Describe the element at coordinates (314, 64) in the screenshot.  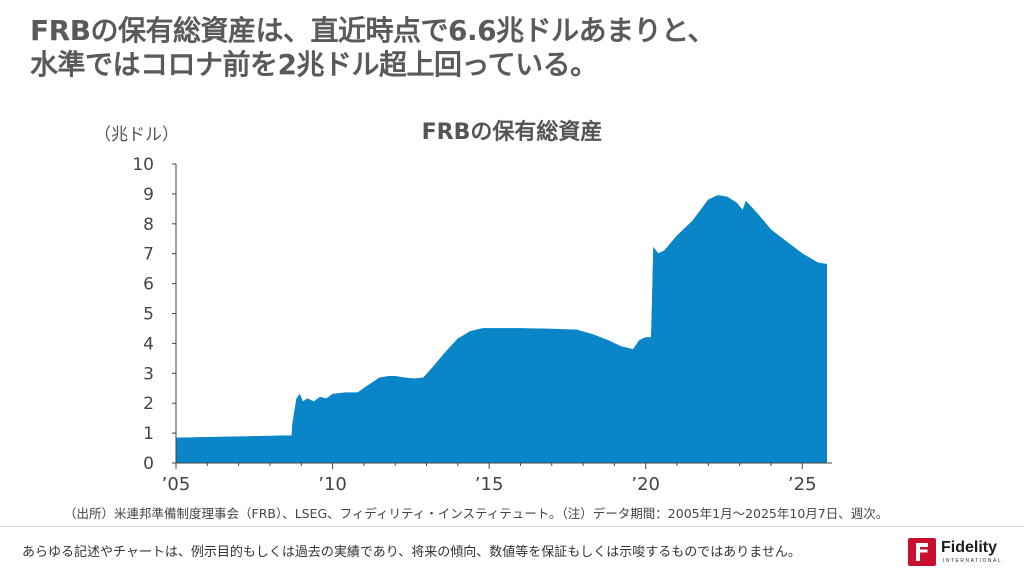
I see `headline-line-2: 水準ではコロナ前を2兆ドル超上回っている。` at that location.